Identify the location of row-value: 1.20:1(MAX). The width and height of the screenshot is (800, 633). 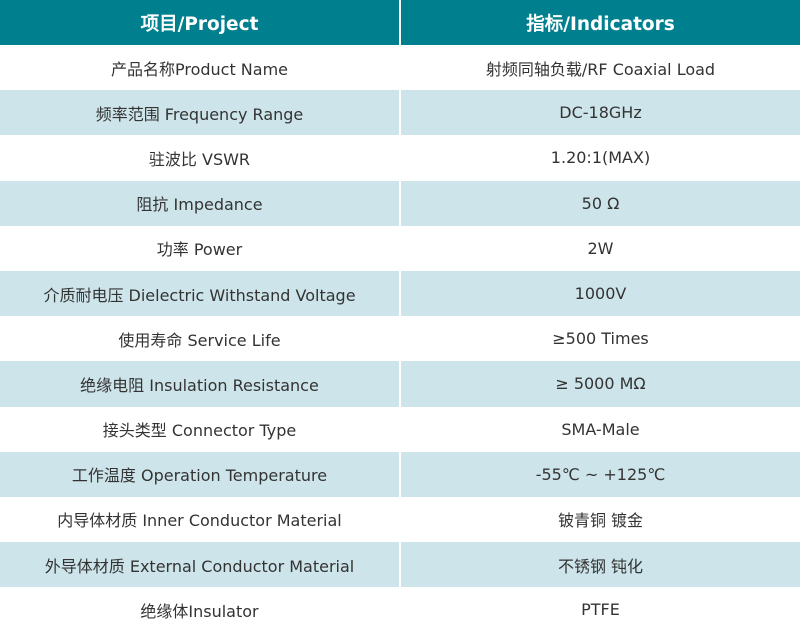
(600, 158).